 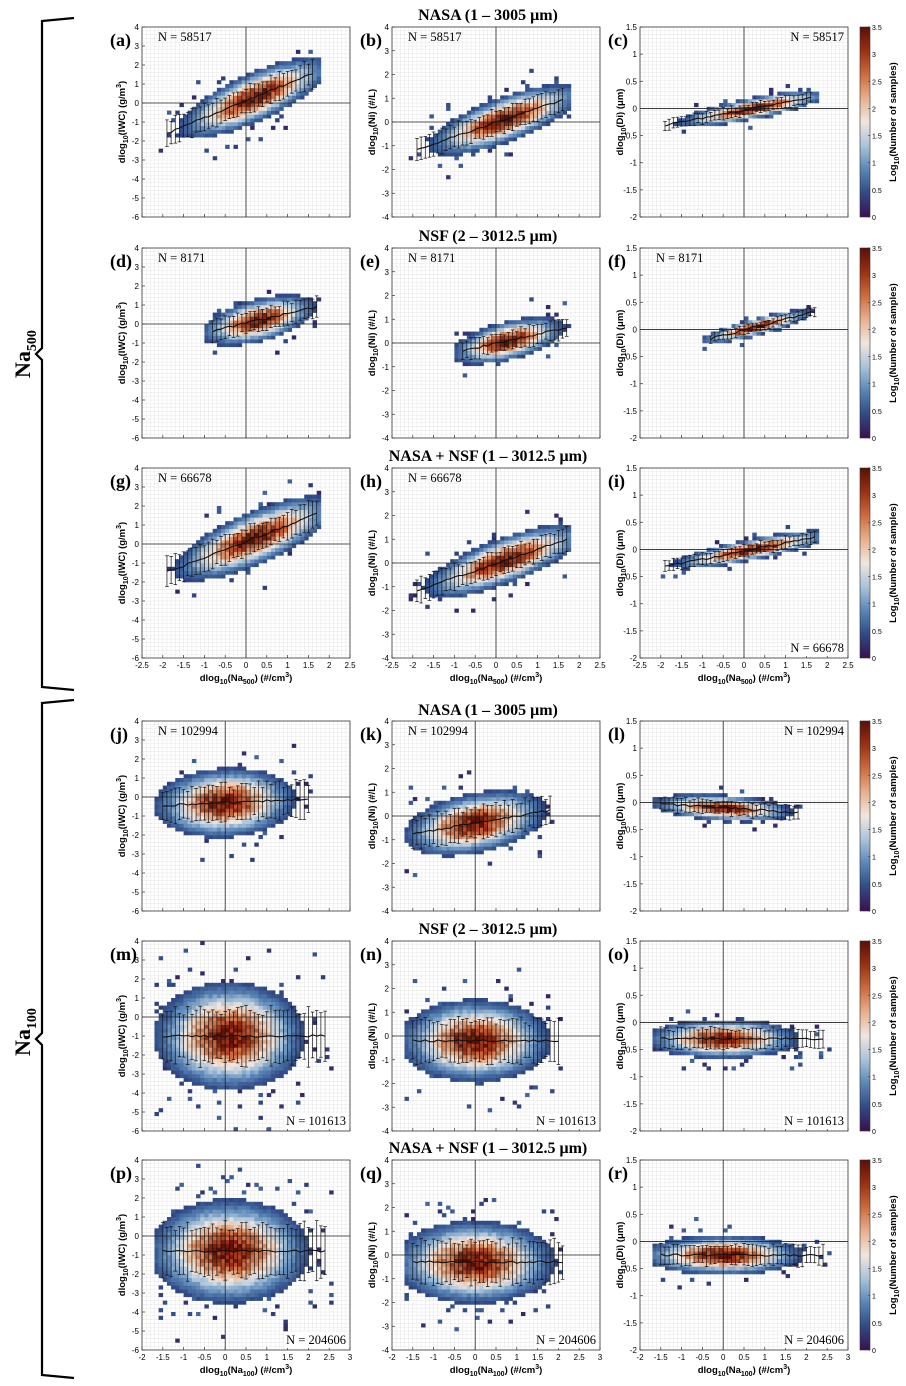 I want to click on panel-f: -2-1.5-1-0.500.511.5(f) N = 8171, so click(x=728, y=343).